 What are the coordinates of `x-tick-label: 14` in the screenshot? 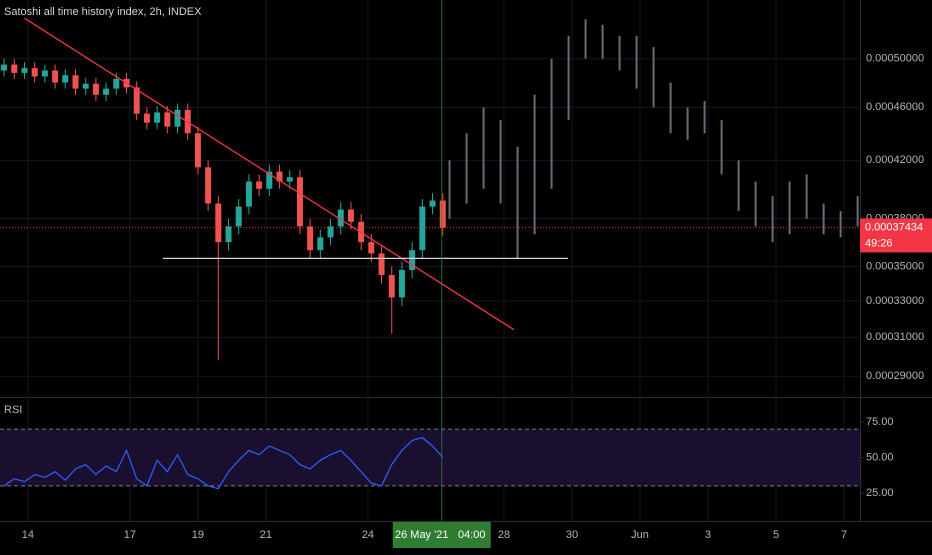 It's located at (28, 535).